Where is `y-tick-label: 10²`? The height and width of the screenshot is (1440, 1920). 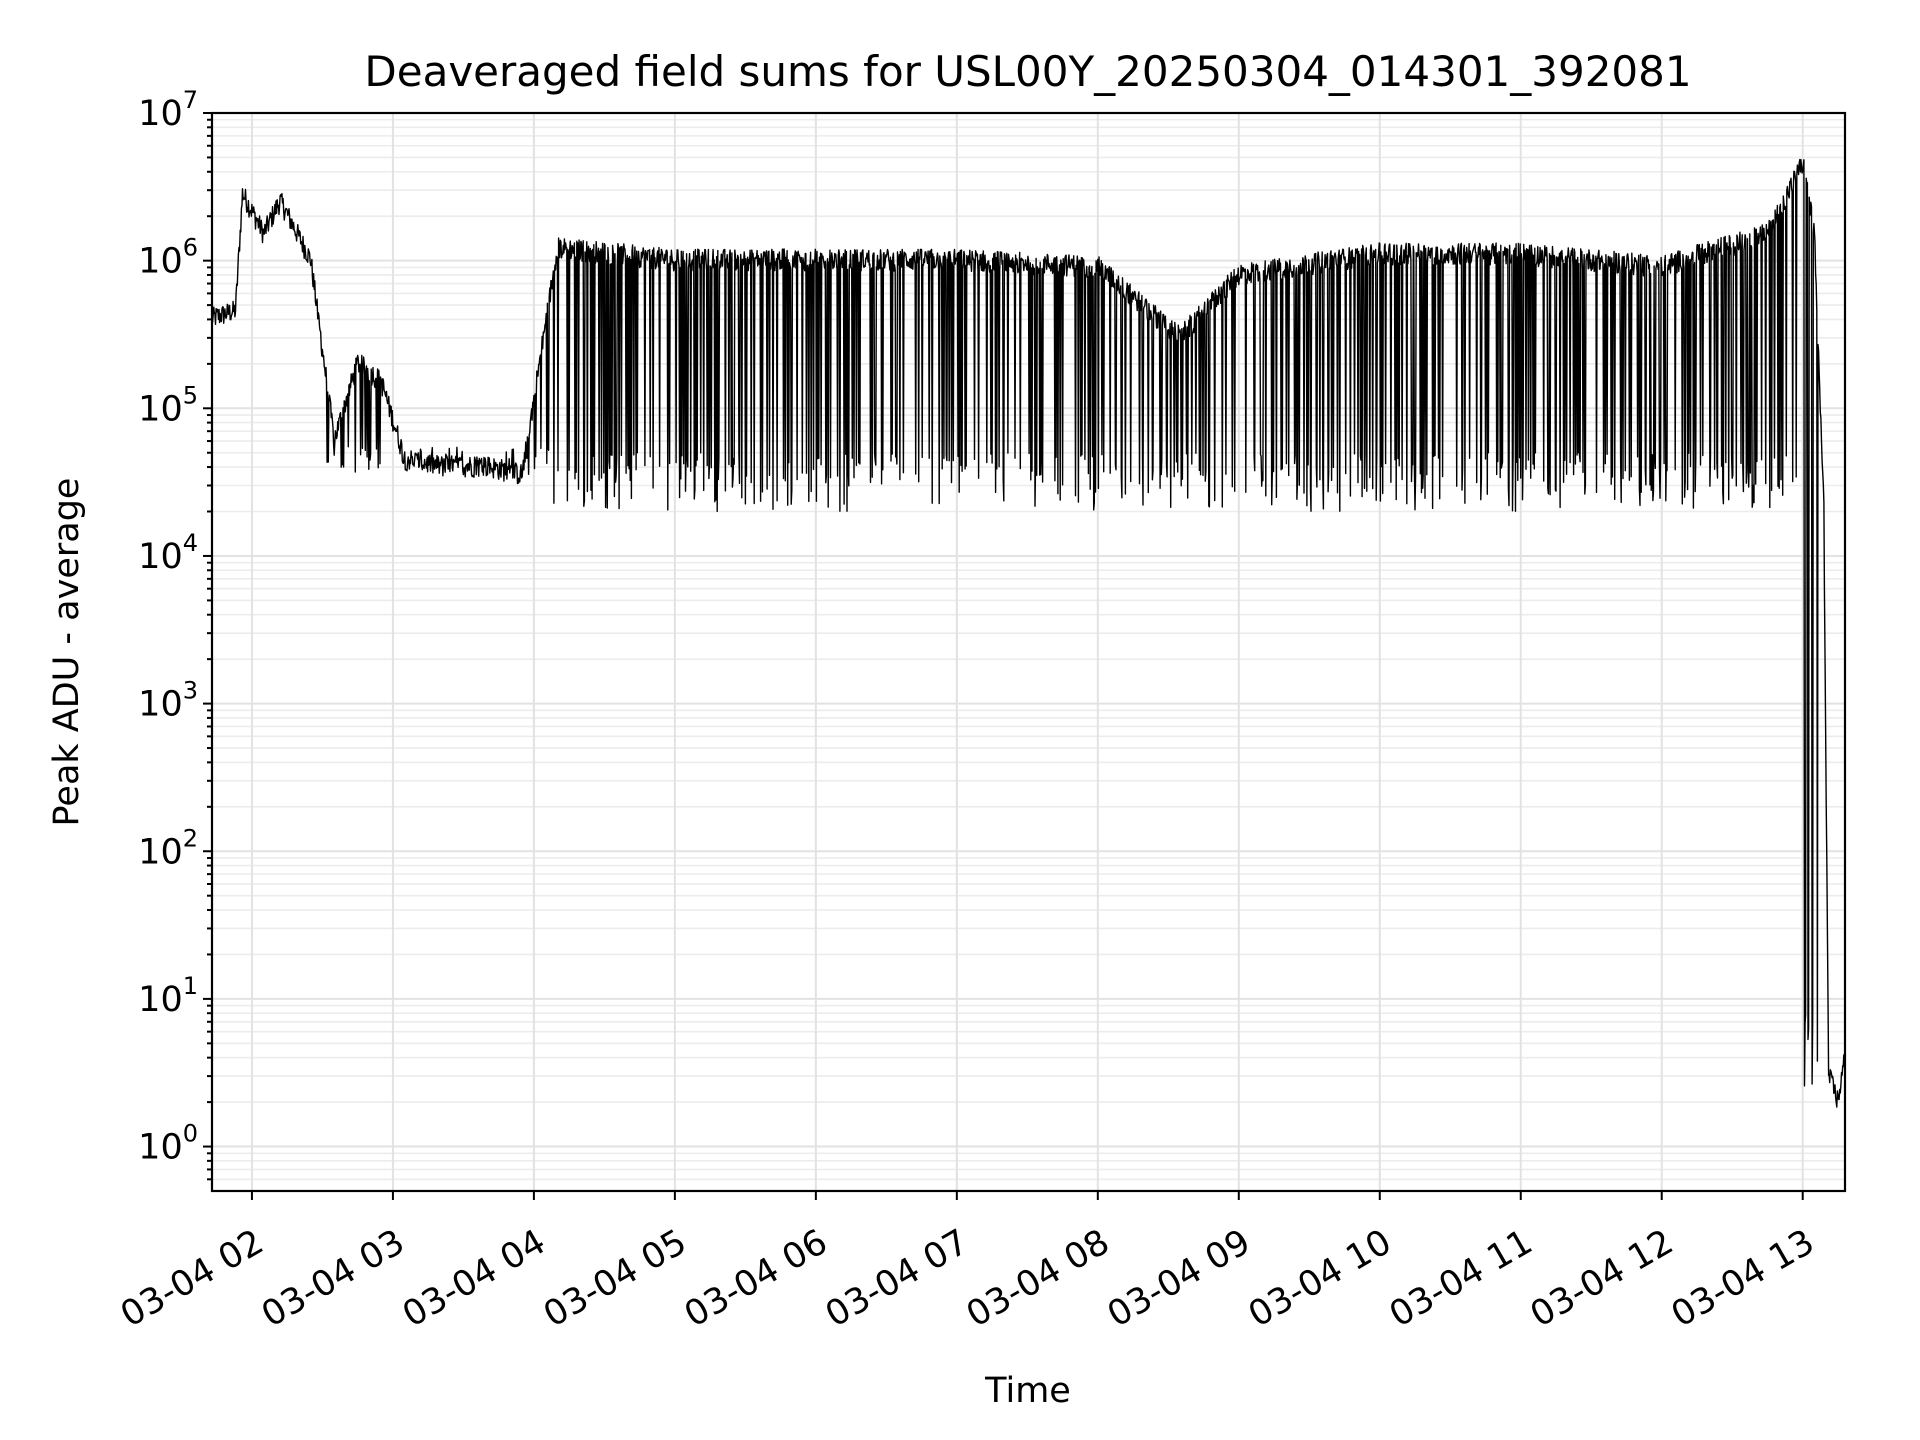 y-tick-label: 10² is located at coordinates (168, 848).